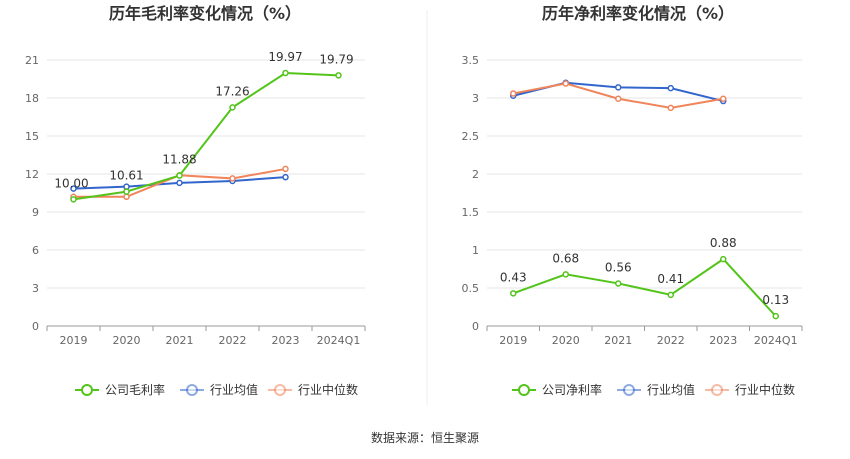 This screenshot has width=850, height=459. Describe the element at coordinates (572, 389) in the screenshot. I see `legend-label: 公司净利率` at that location.